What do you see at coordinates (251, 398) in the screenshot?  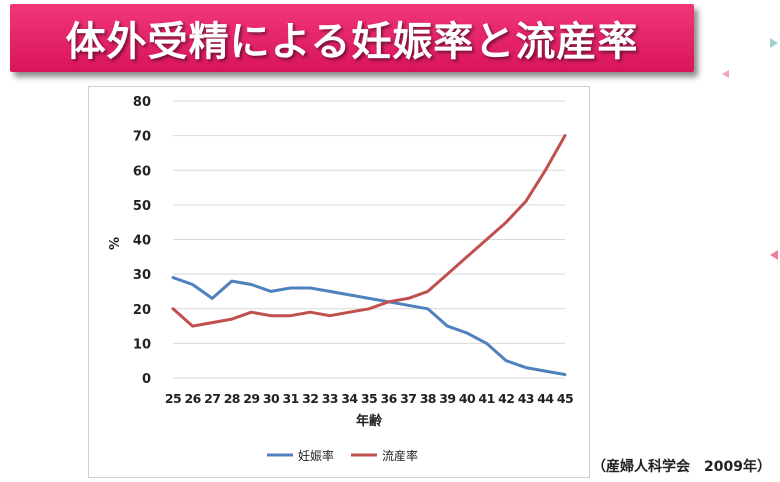 I see `x-tick-label: 29` at bounding box center [251, 398].